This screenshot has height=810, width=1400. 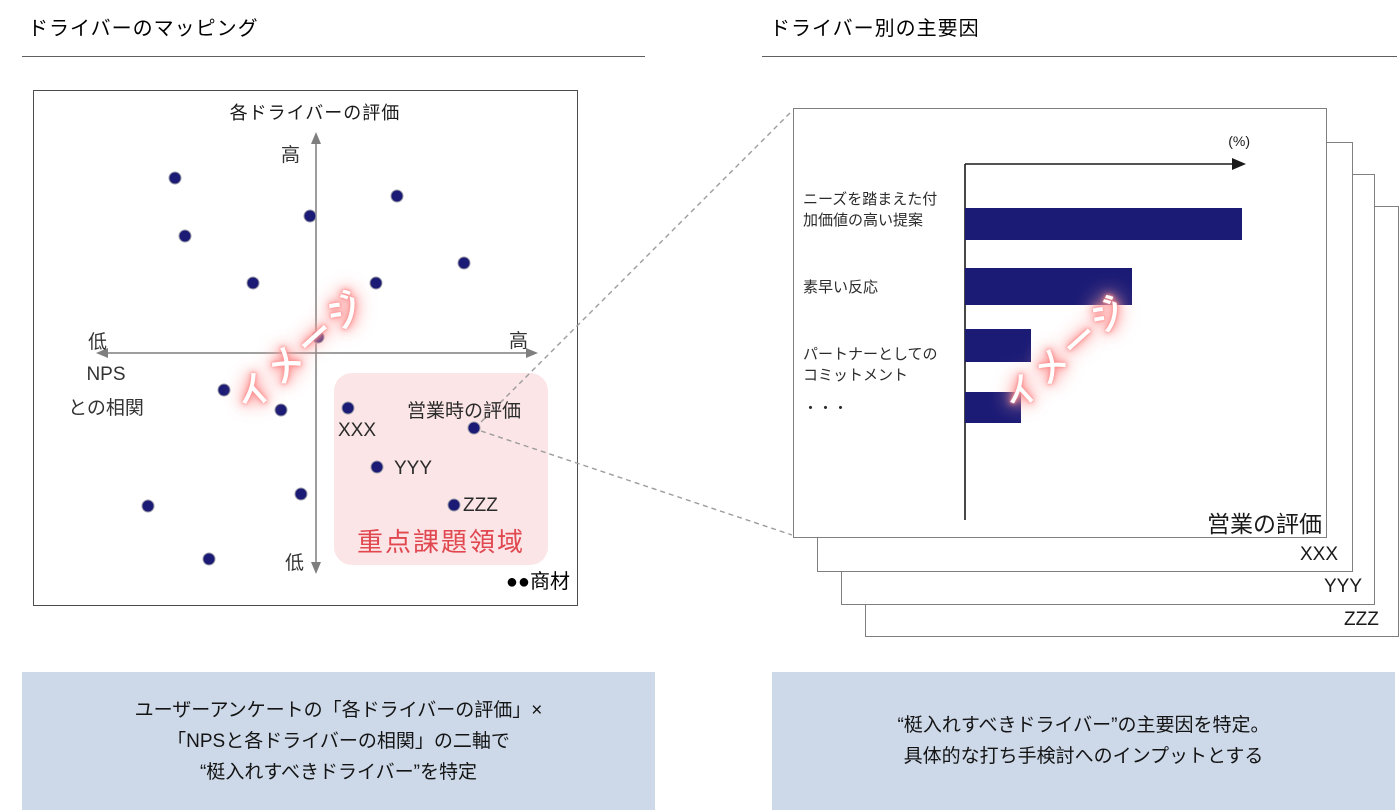 What do you see at coordinates (338, 772) in the screenshot?
I see `left-caption-line3: “梃入れすべきドライバー”を特定` at bounding box center [338, 772].